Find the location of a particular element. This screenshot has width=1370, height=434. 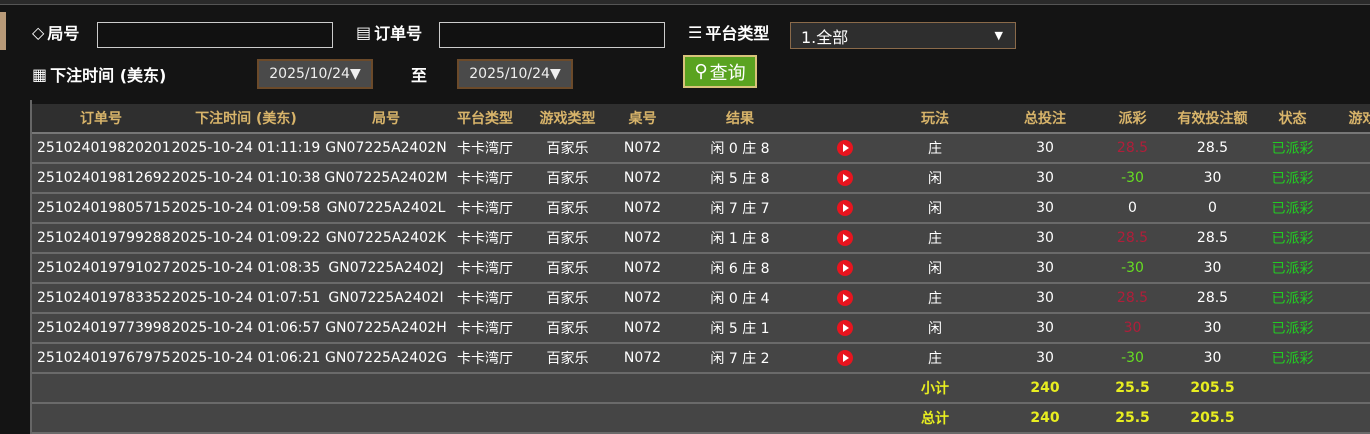

cell-round: GN07225A2402G is located at coordinates (386, 358).